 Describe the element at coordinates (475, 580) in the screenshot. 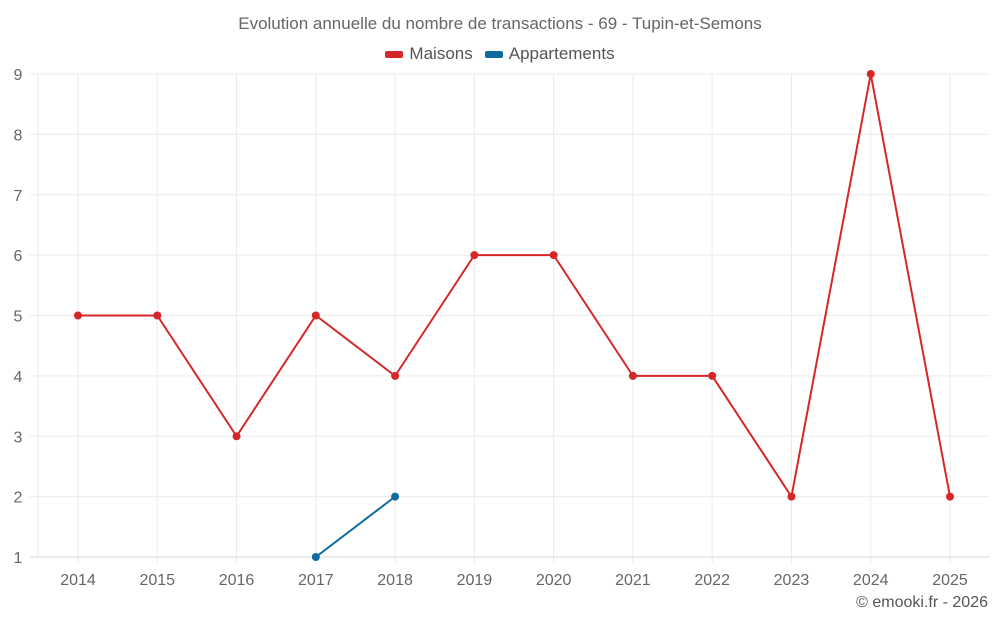

I see `x-tick-label: 2019` at that location.